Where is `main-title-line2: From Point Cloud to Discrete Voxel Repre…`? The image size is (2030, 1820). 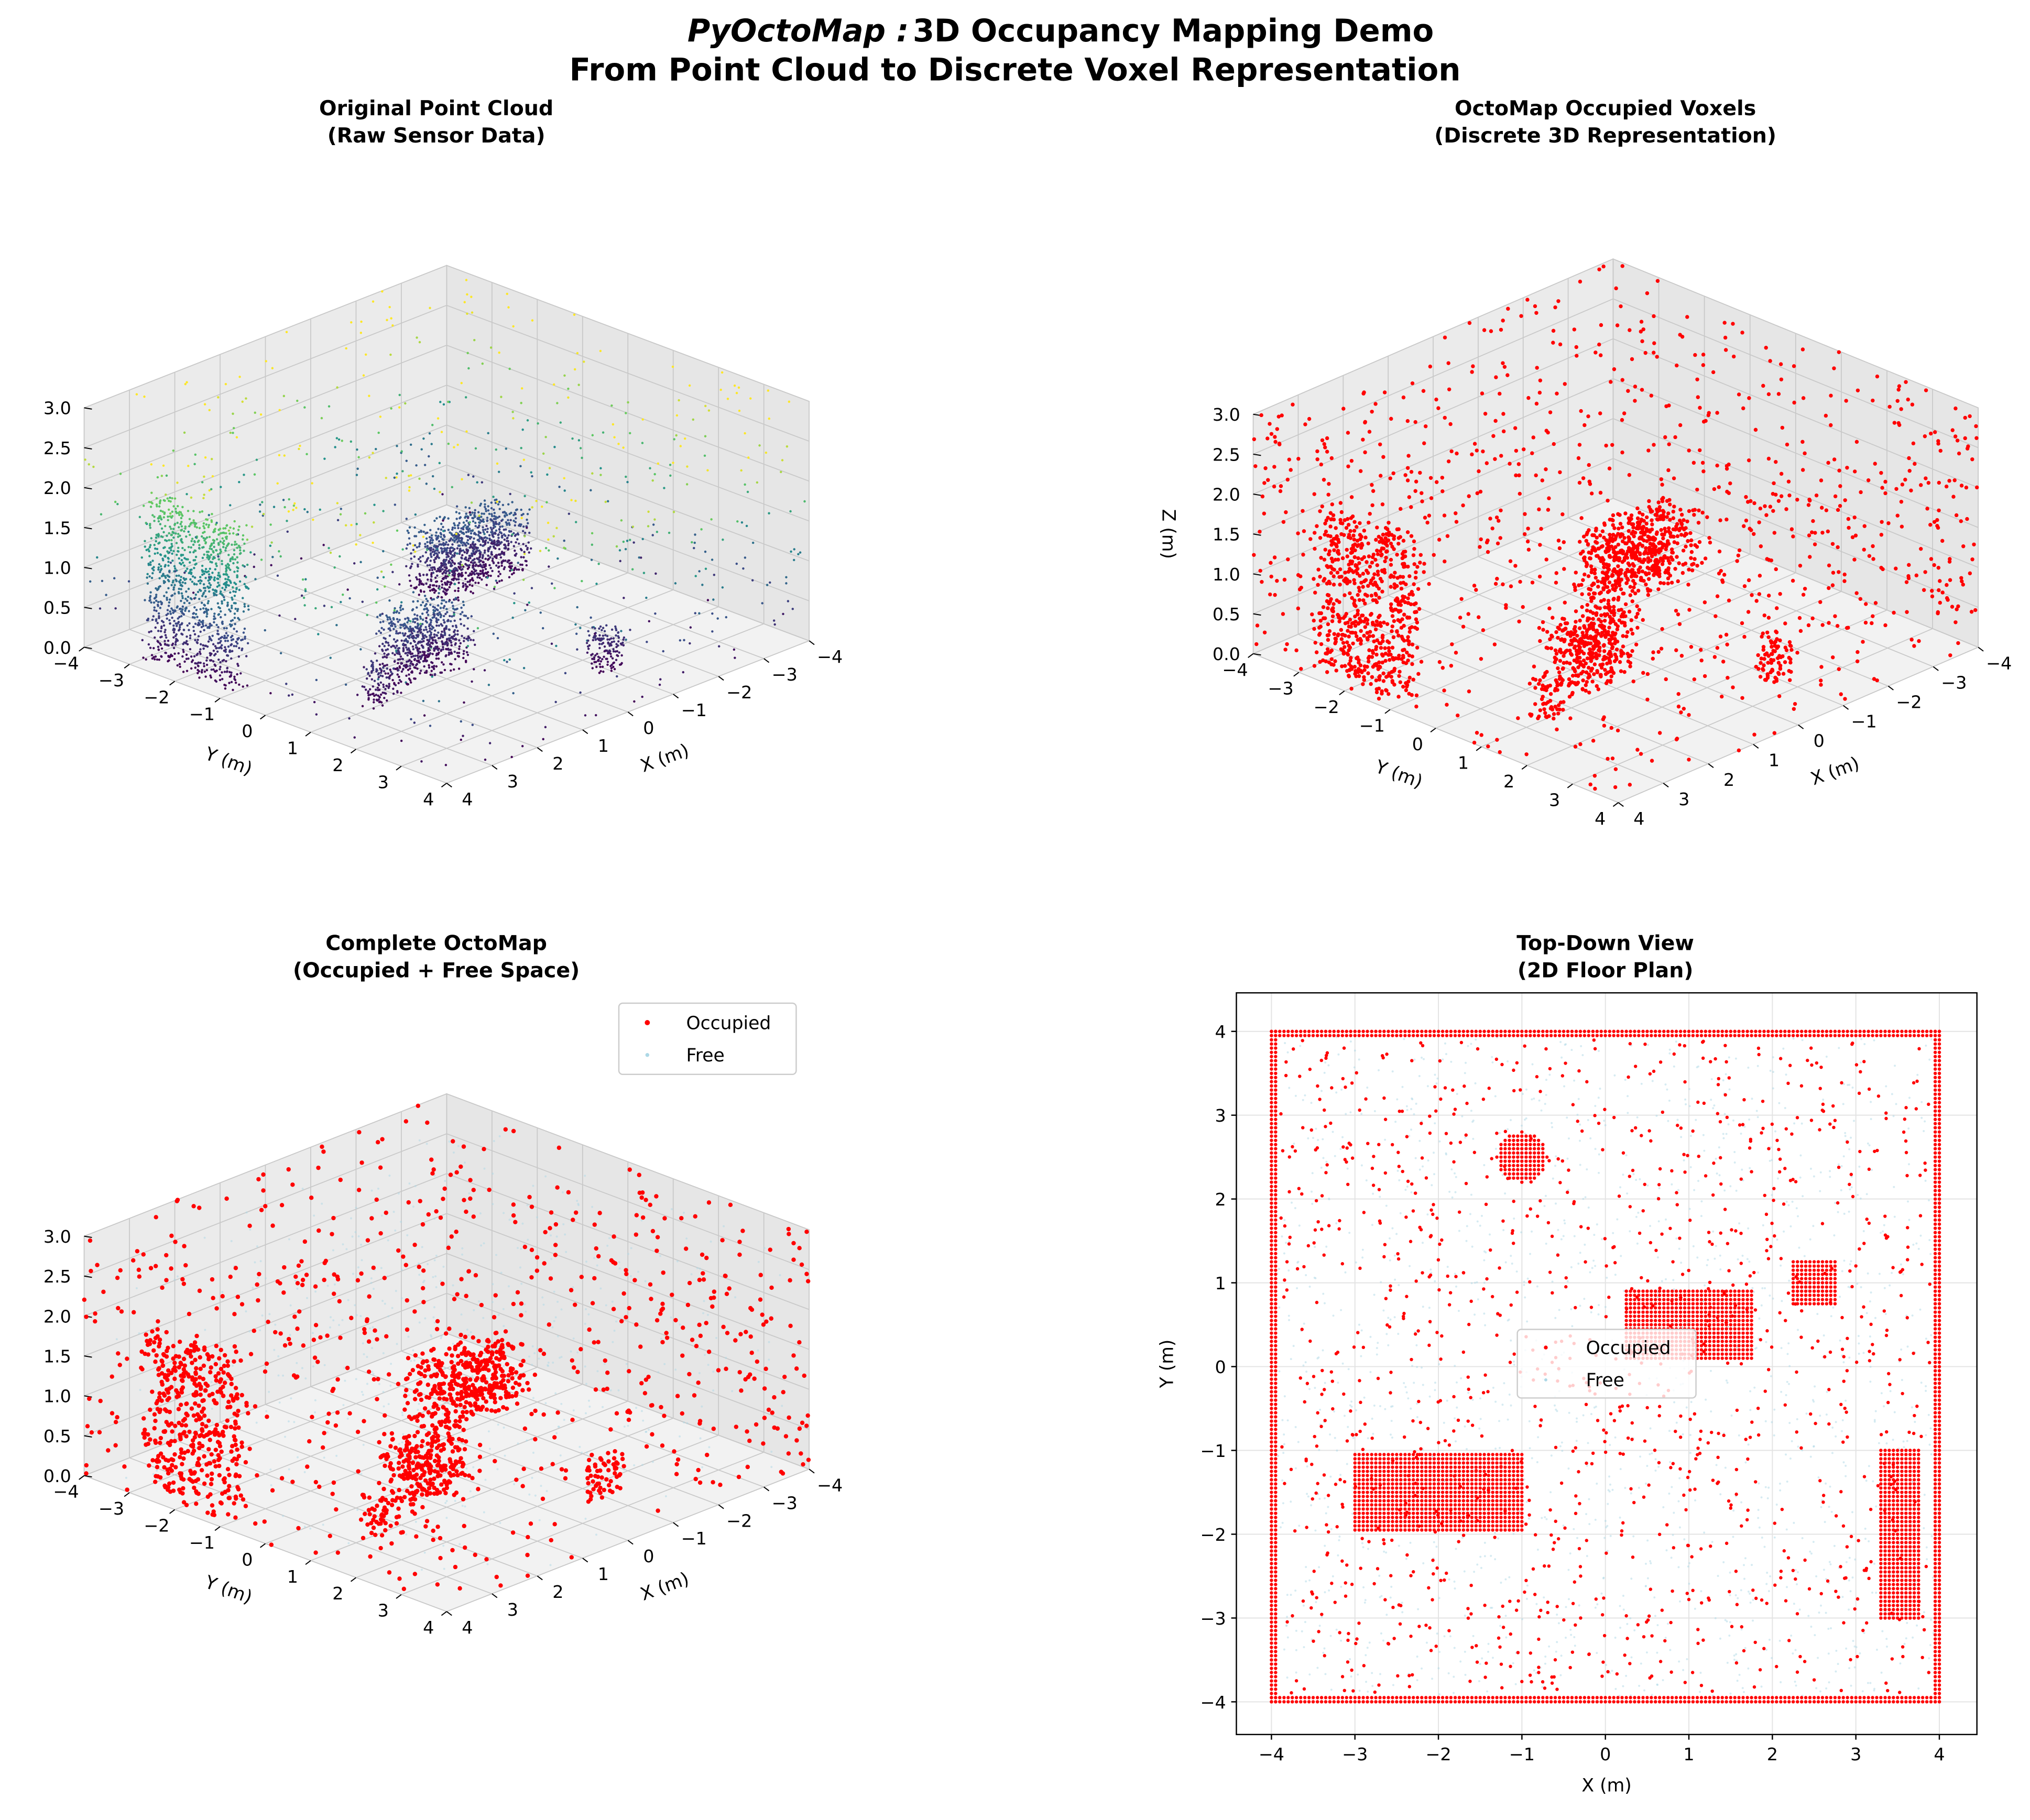
main-title-line2: From Point Cloud to Discrete Voxel Repre… is located at coordinates (1015, 69).